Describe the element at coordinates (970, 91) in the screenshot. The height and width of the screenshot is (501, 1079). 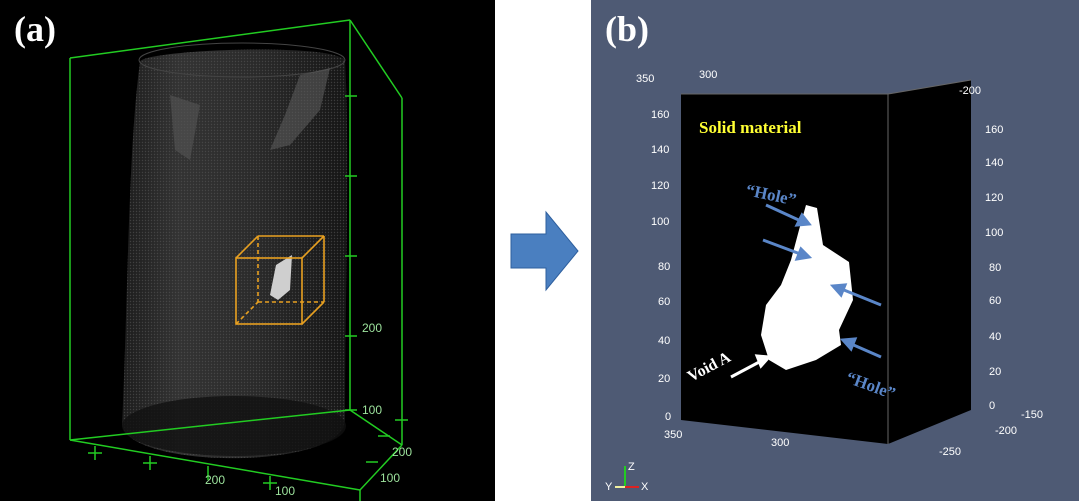
I see `top-tick-minus200: -200` at that location.